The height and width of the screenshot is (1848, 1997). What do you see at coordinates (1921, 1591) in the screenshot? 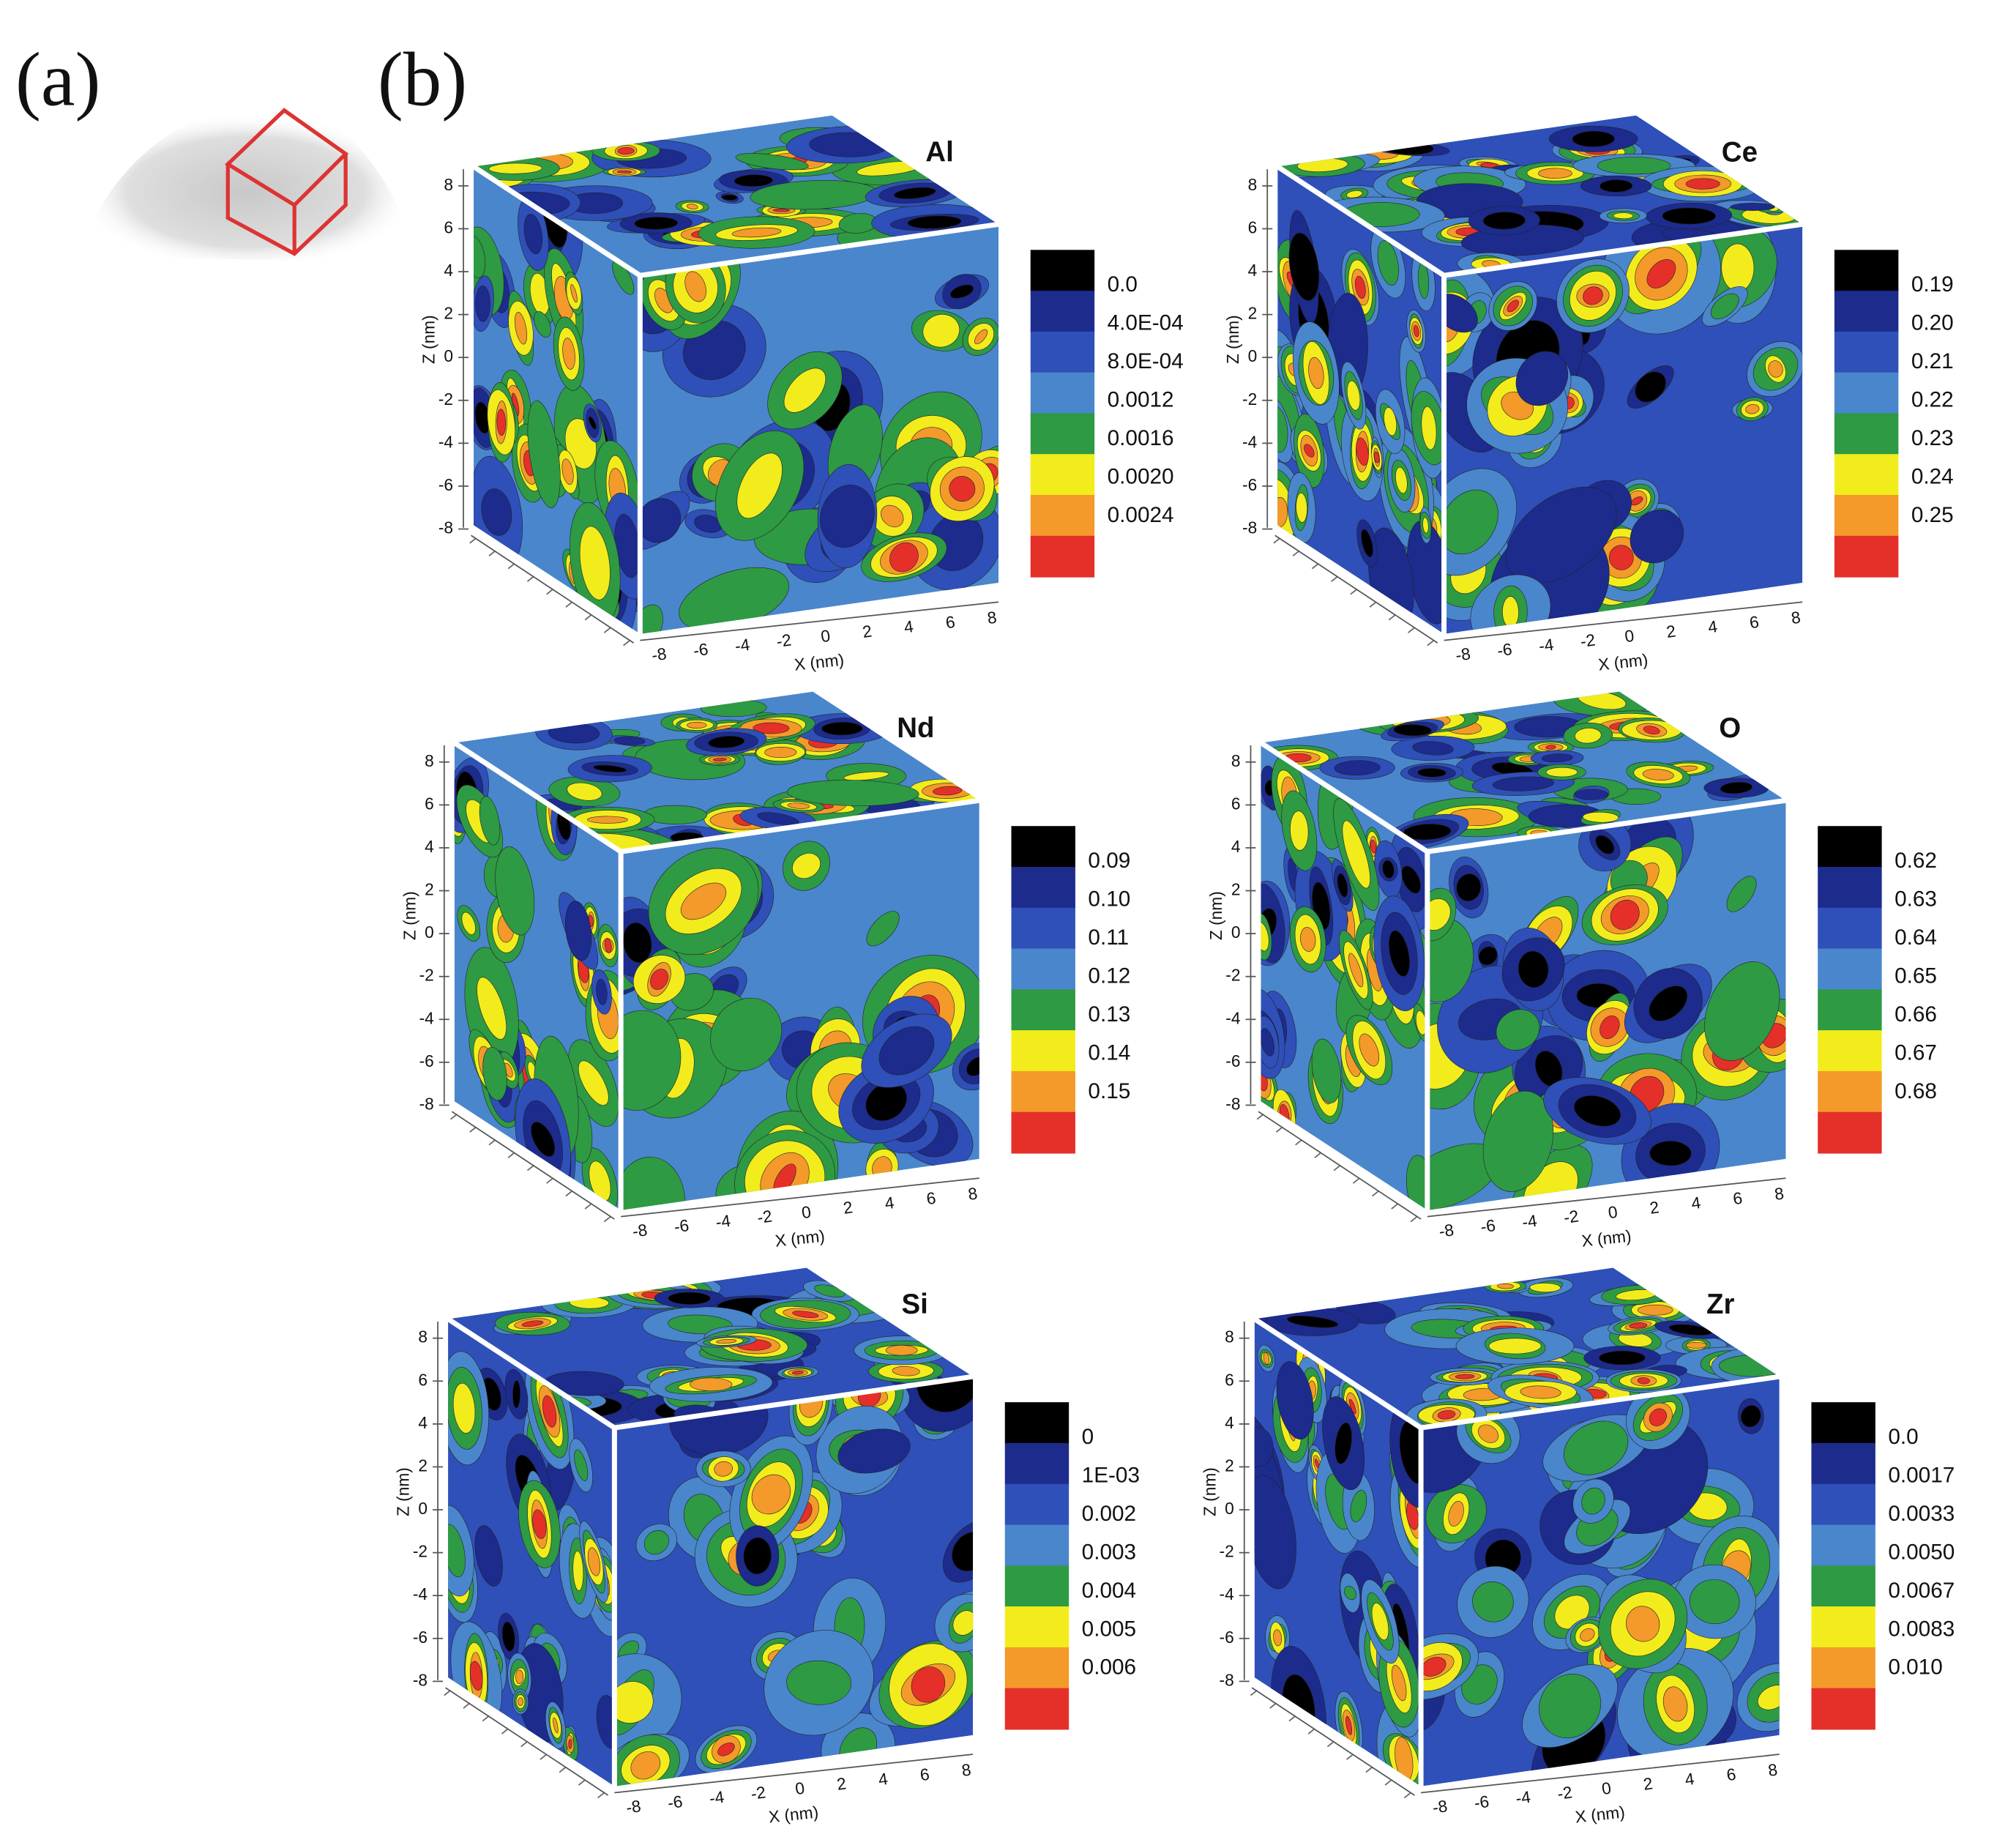
I see `colorbar-label: 0.0067` at bounding box center [1921, 1591].